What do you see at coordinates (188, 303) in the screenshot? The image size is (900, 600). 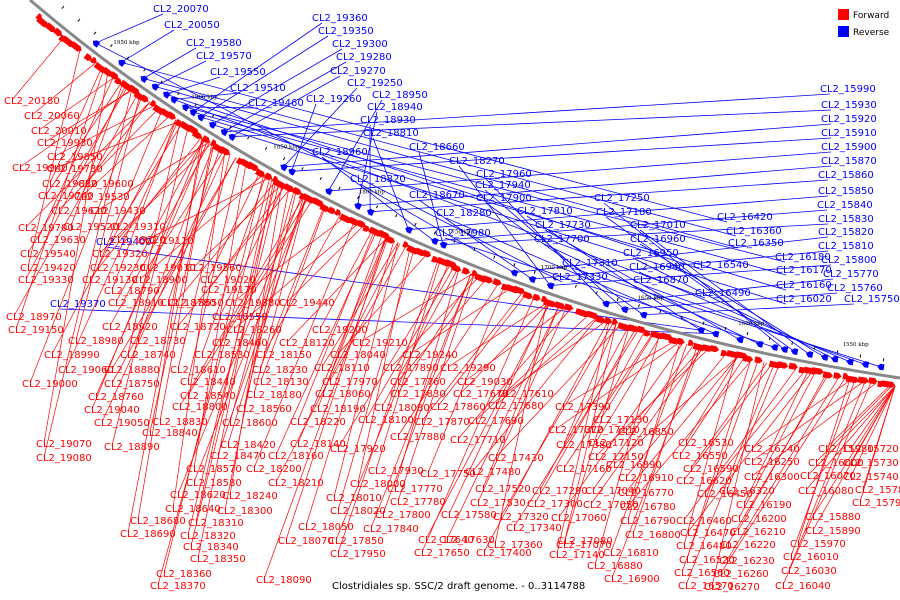 I see `forward-gene-label: CL2_18780` at bounding box center [188, 303].